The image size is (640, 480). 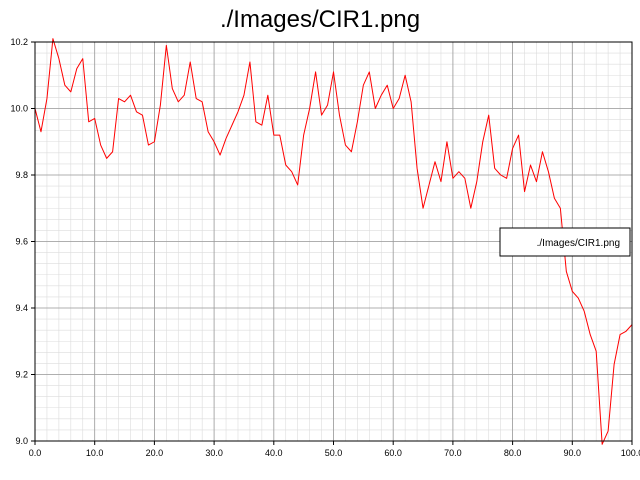 I want to click on x-tick-label: 90.0, so click(x=573, y=453).